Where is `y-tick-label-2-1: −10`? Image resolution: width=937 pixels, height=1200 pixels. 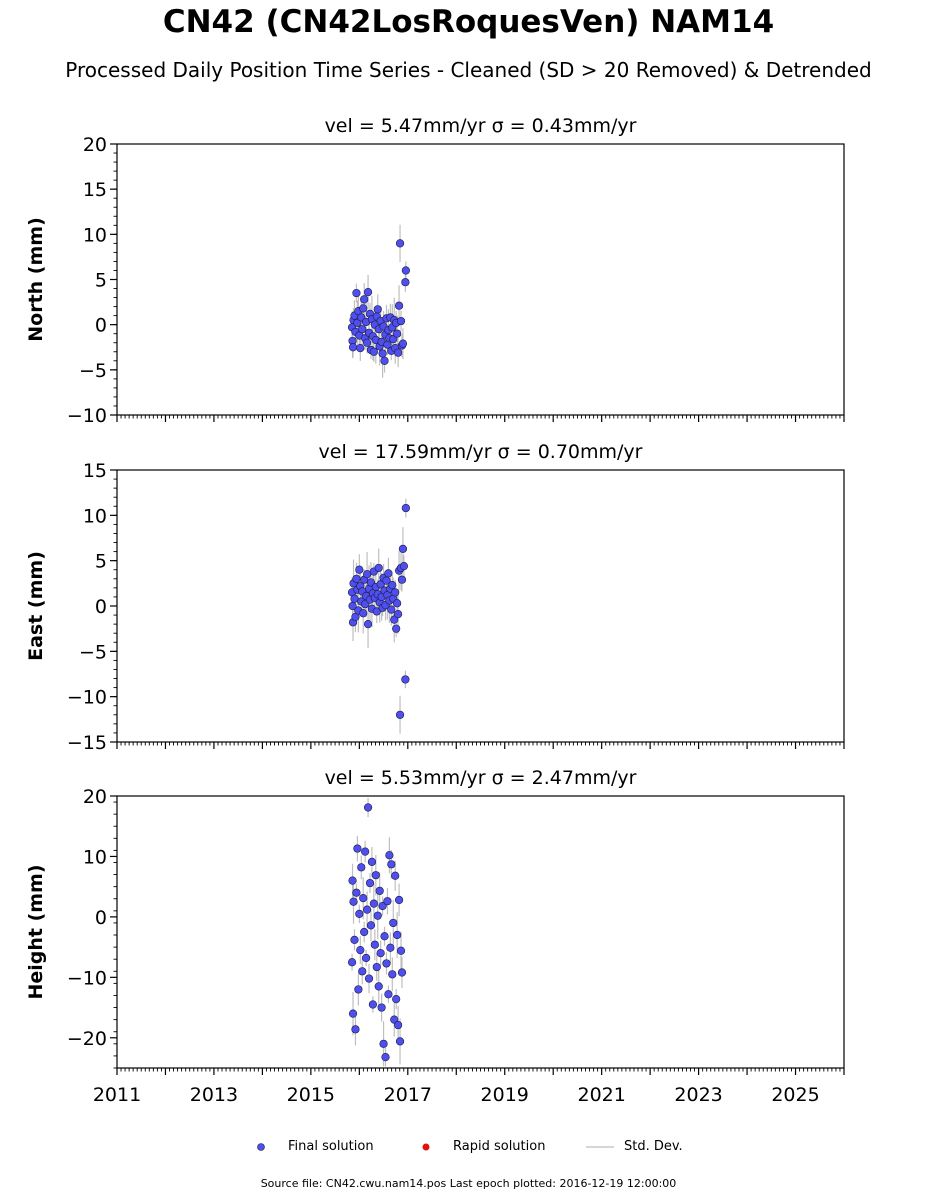
y-tick-label-2-1: −10 is located at coordinates (87, 698).